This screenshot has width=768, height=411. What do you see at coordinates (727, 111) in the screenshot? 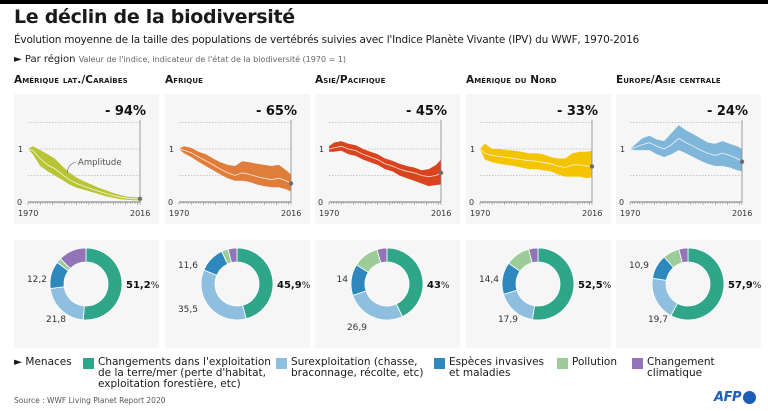
I see `decline-percentage: - 24%` at bounding box center [727, 111].